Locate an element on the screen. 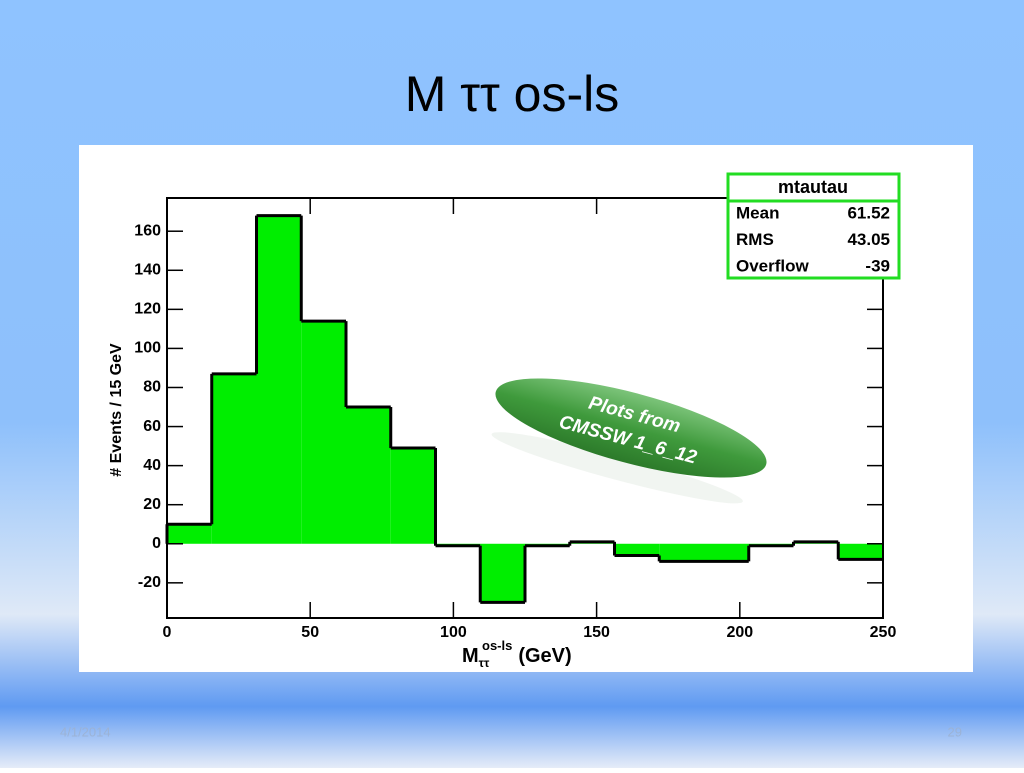 This screenshot has width=1024, height=773. x-tick-label: 0 is located at coordinates (167, 632).